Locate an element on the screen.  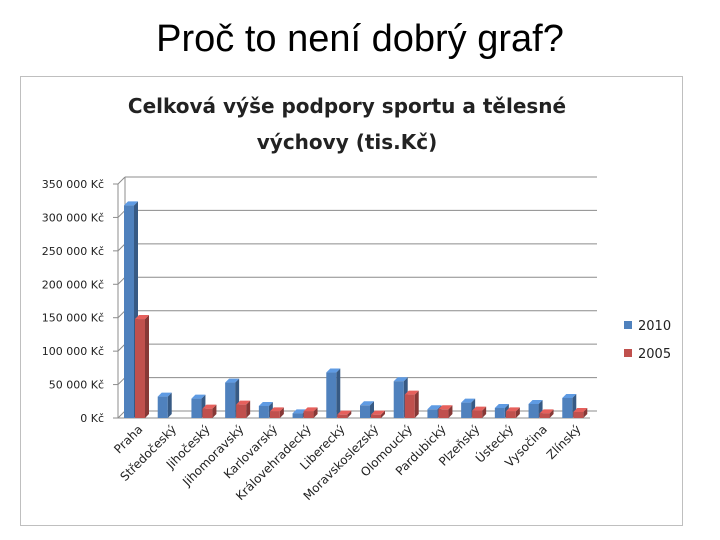
category-label: Zlínský is located at coordinates (564, 442).